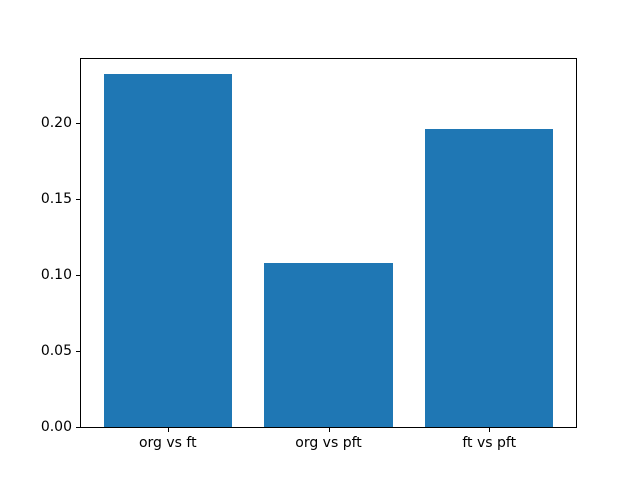 Image resolution: width=640 pixels, height=480 pixels. I want to click on y-tick-label-0.15: 0.15, so click(56, 198).